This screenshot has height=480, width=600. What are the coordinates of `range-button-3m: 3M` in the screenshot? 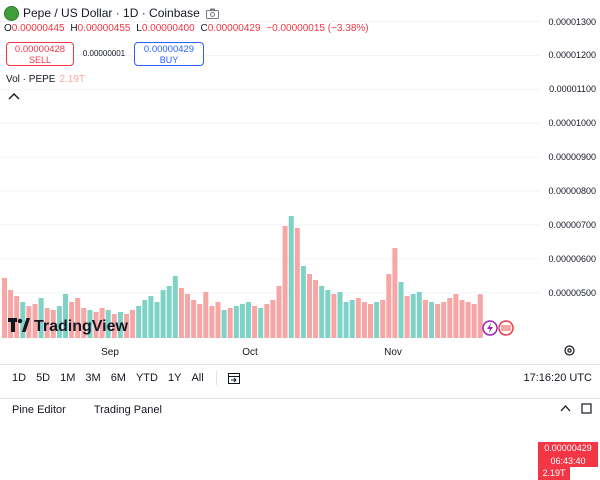 It's located at (93, 378).